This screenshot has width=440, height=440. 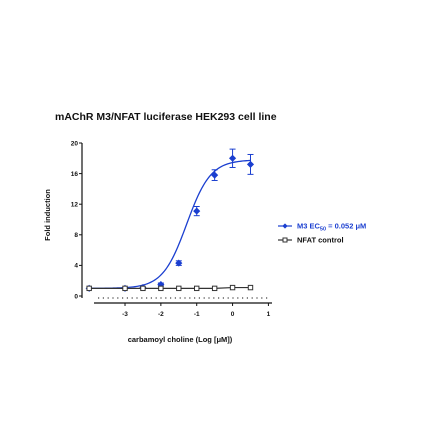 What do you see at coordinates (125, 314) in the screenshot?
I see `x-tick-label: -3` at bounding box center [125, 314].